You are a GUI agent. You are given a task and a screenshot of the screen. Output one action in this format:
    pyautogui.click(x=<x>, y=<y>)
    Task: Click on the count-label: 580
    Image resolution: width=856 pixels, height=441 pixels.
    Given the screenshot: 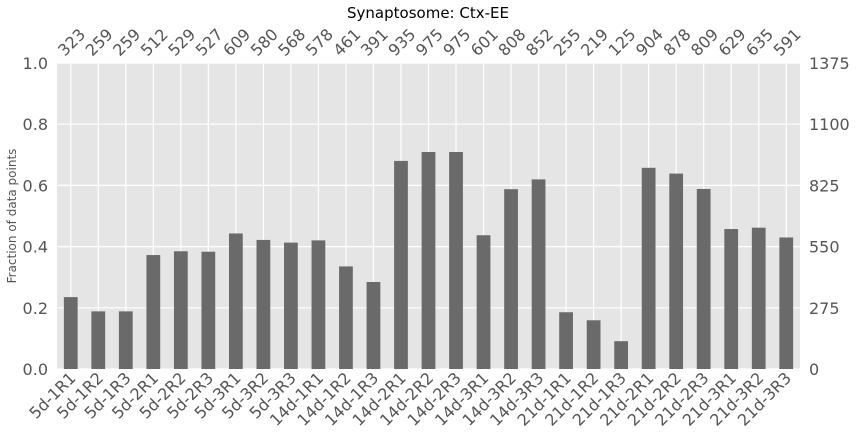 What is the action you would take?
    pyautogui.click(x=264, y=42)
    